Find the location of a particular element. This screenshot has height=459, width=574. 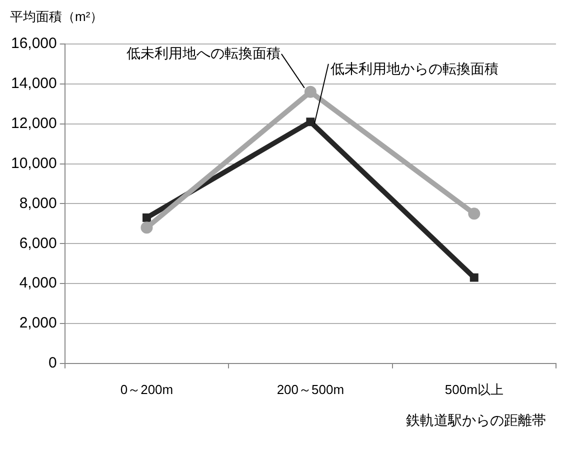

y-tick-label: 2,000 is located at coordinates (38, 323).